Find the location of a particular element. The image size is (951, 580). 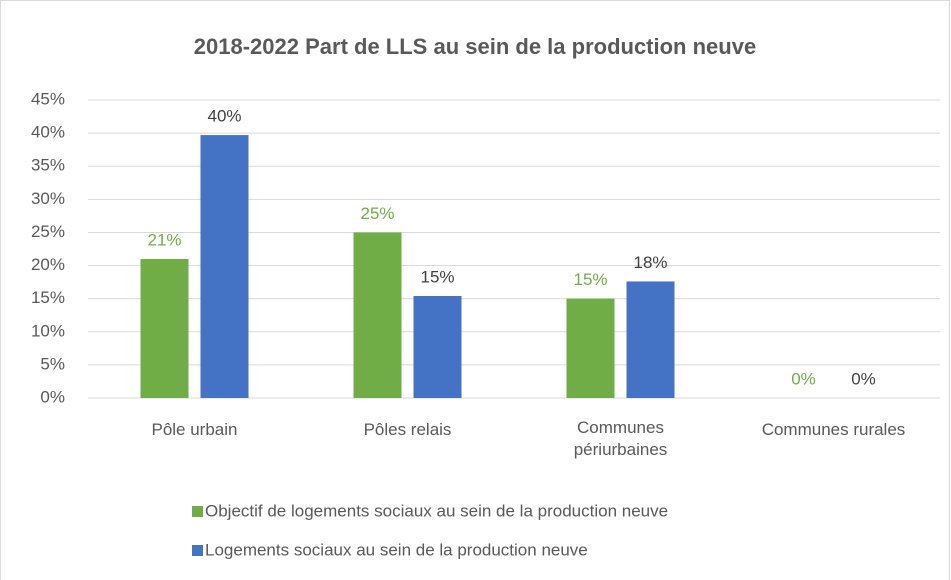

y-tick-label: 45% is located at coordinates (48, 98).